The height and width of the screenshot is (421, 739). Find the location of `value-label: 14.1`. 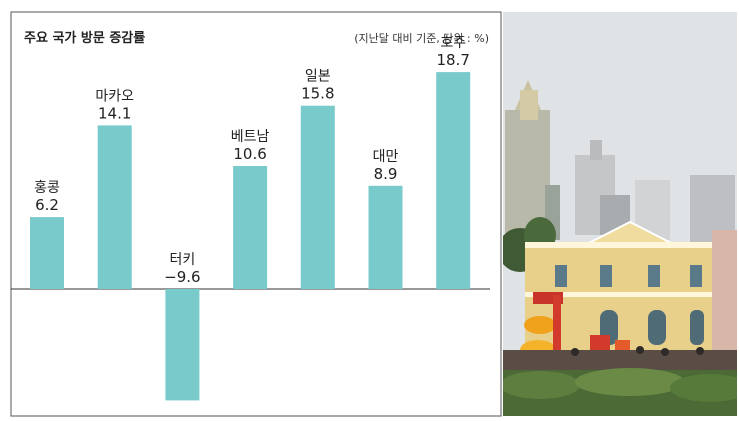

value-label: 14.1 is located at coordinates (114, 113).